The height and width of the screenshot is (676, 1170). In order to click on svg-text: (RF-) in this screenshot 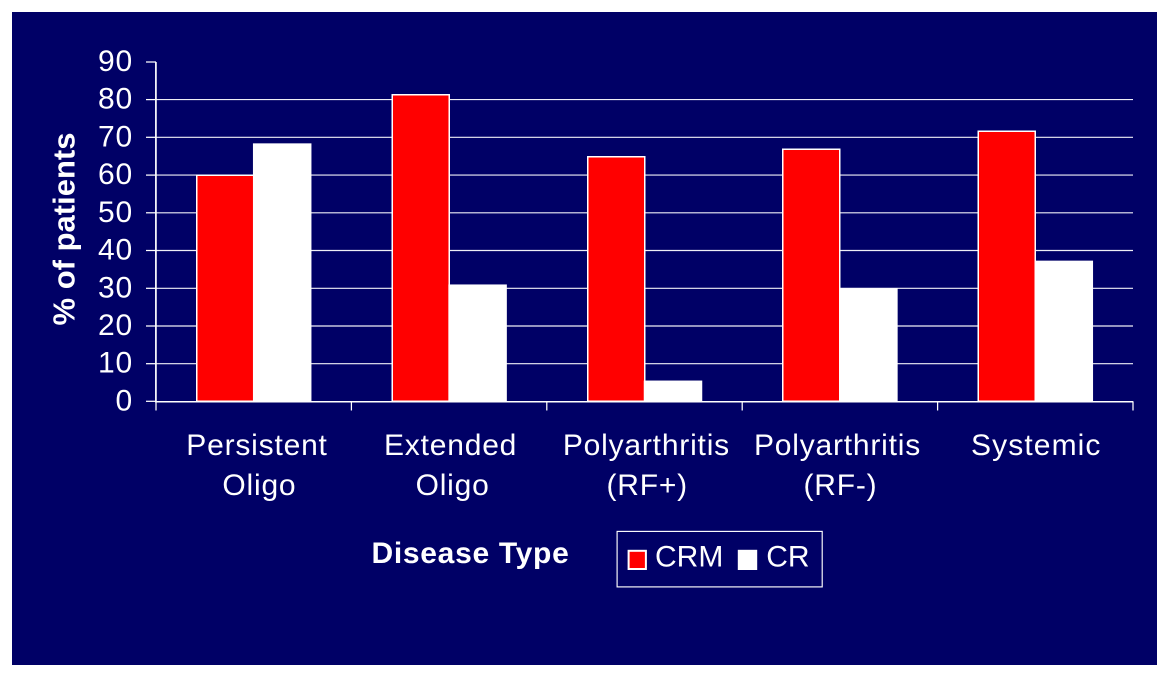, I will do `click(841, 485)`.